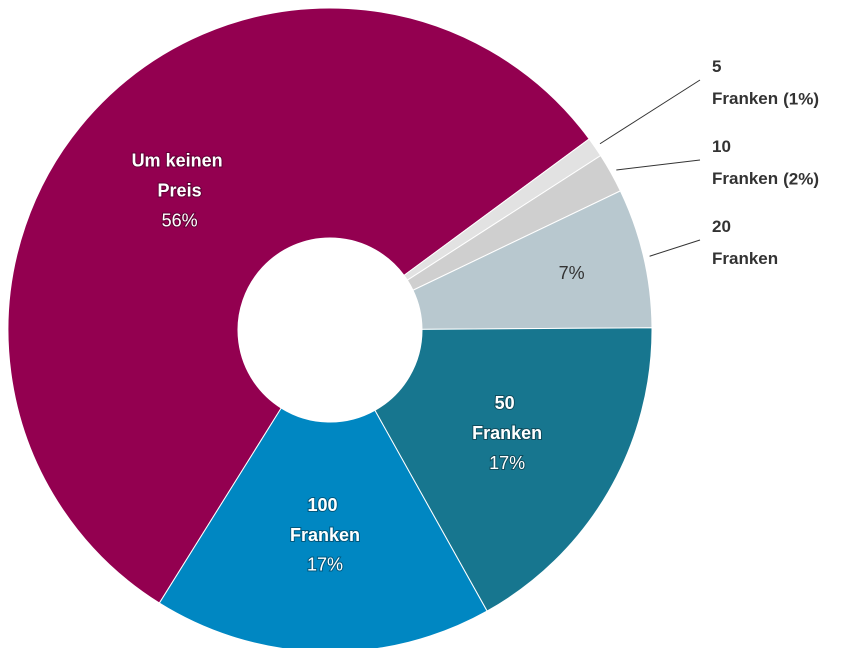 This screenshot has width=856, height=648. I want to click on slice-label: 20 Franken, so click(745, 242).